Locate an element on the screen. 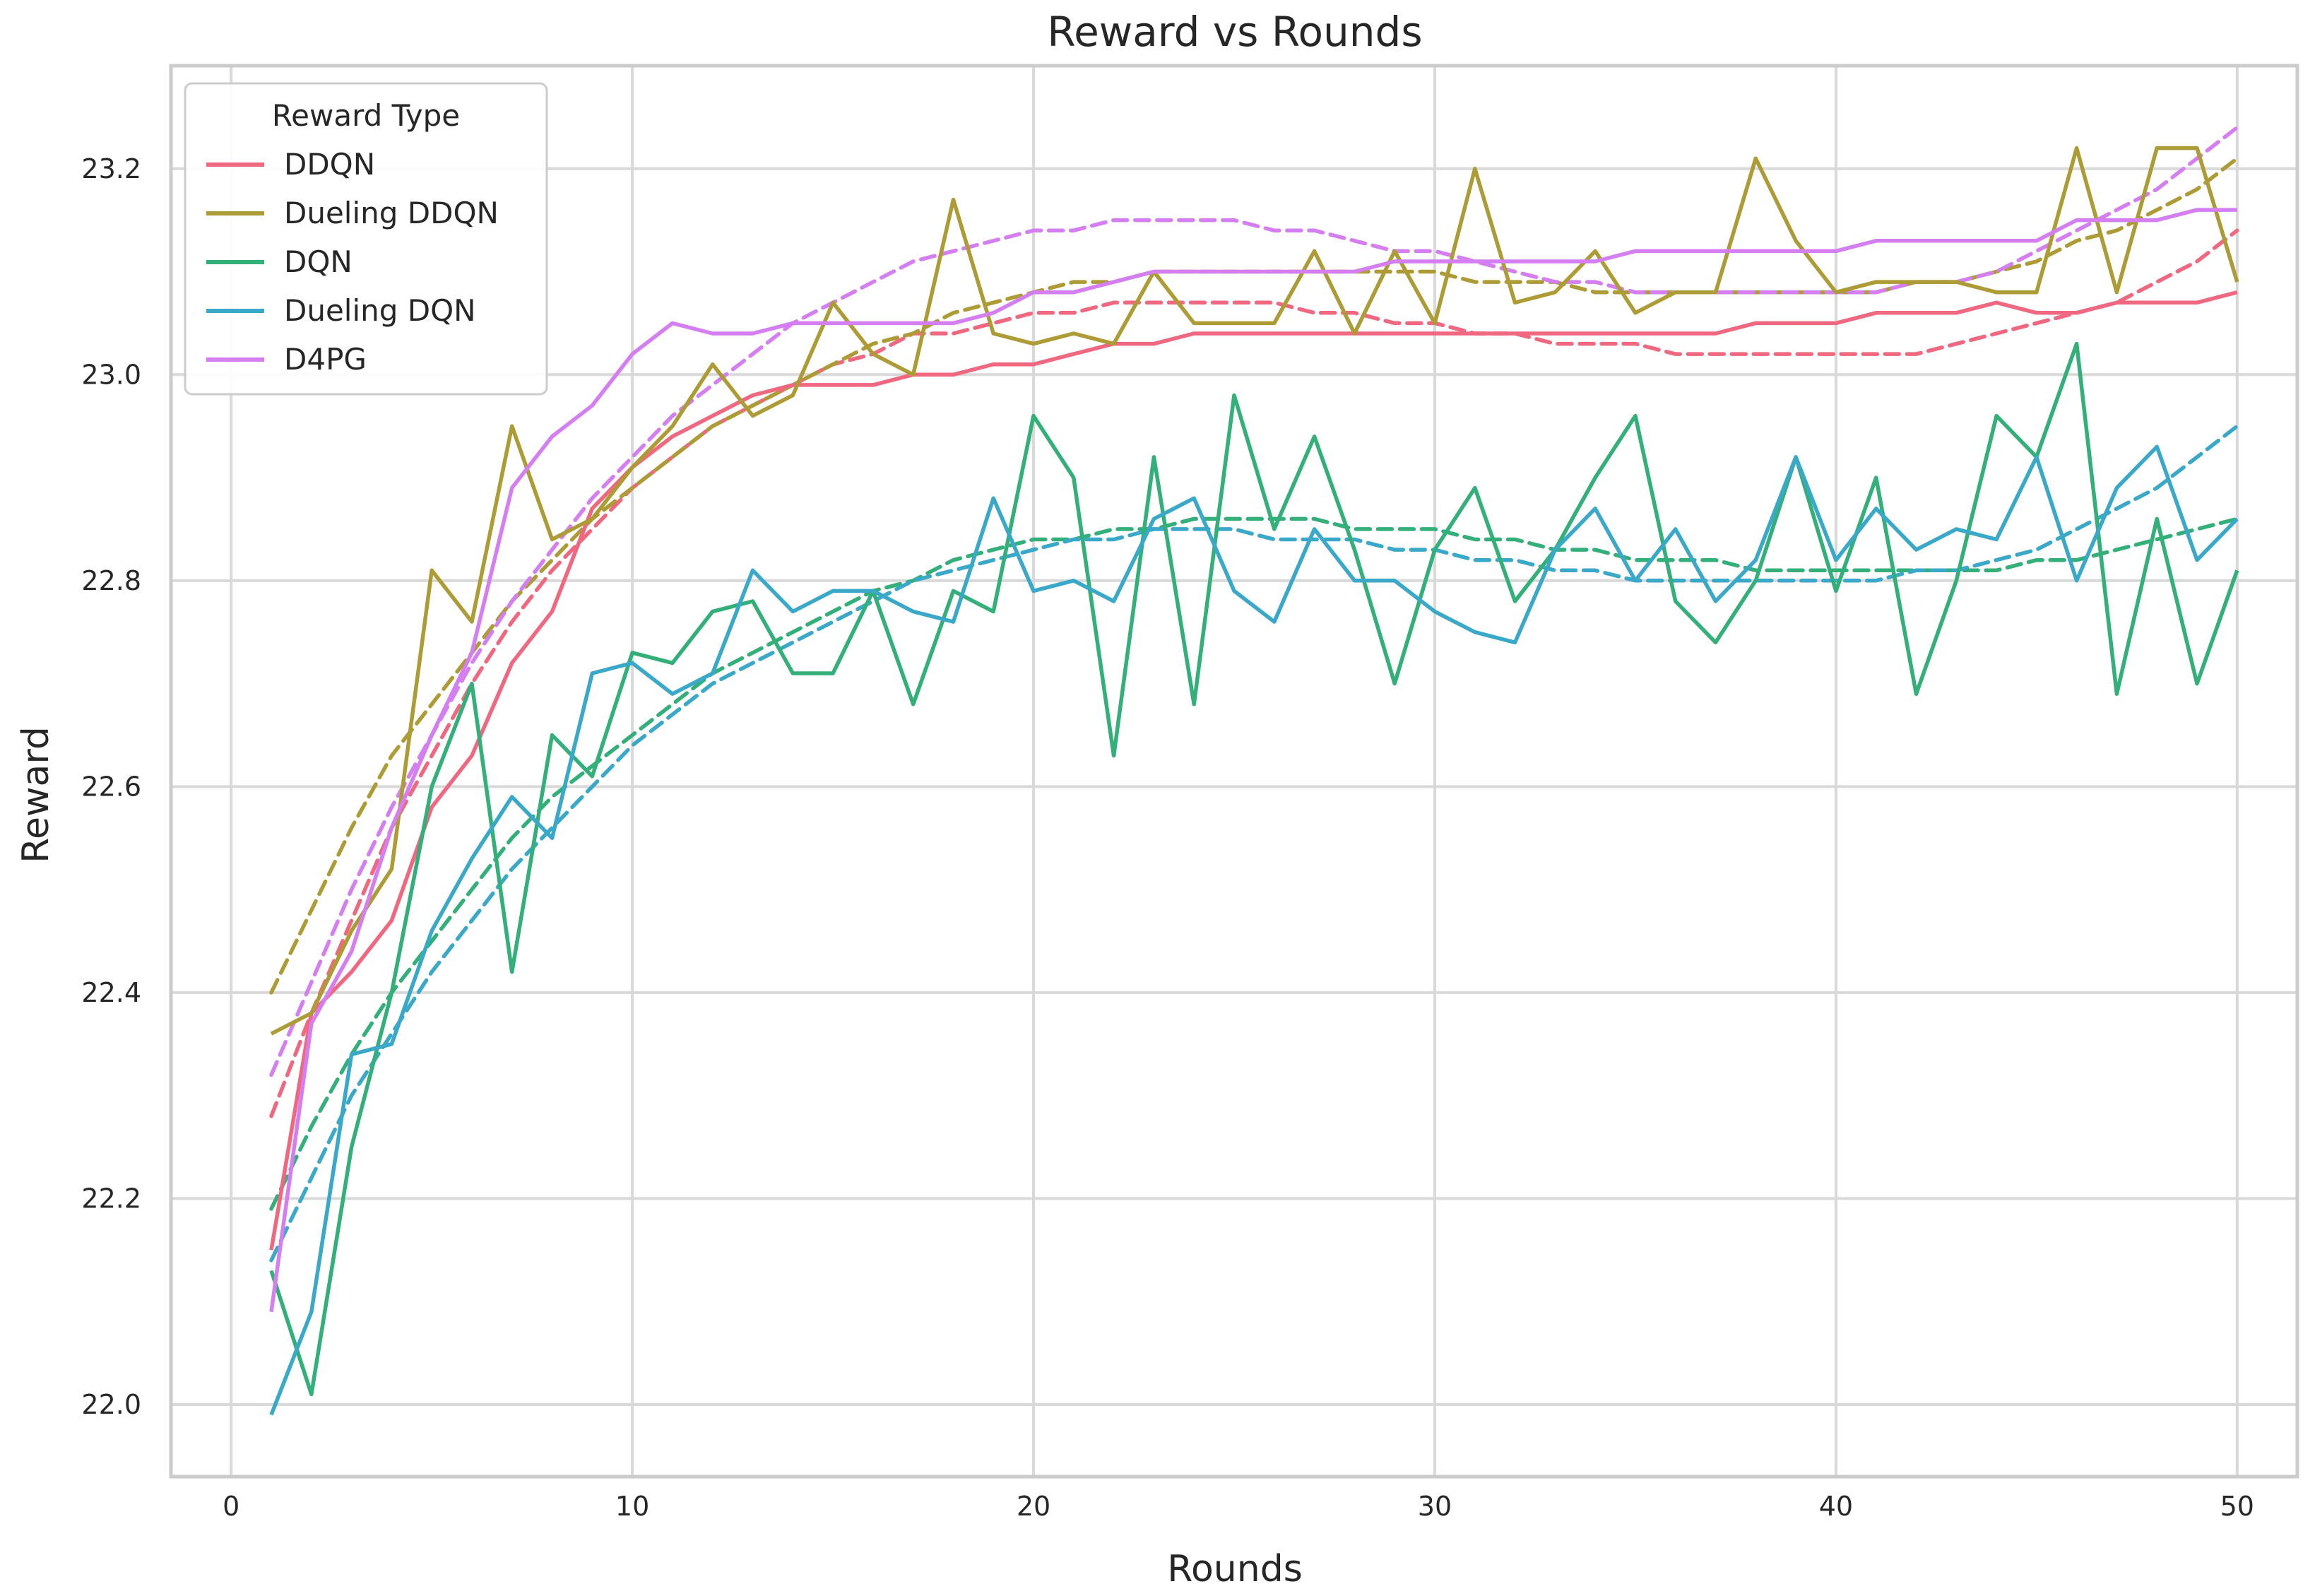 The width and height of the screenshot is (2315, 1596). y-tick-label: 22.2 is located at coordinates (111, 1198).